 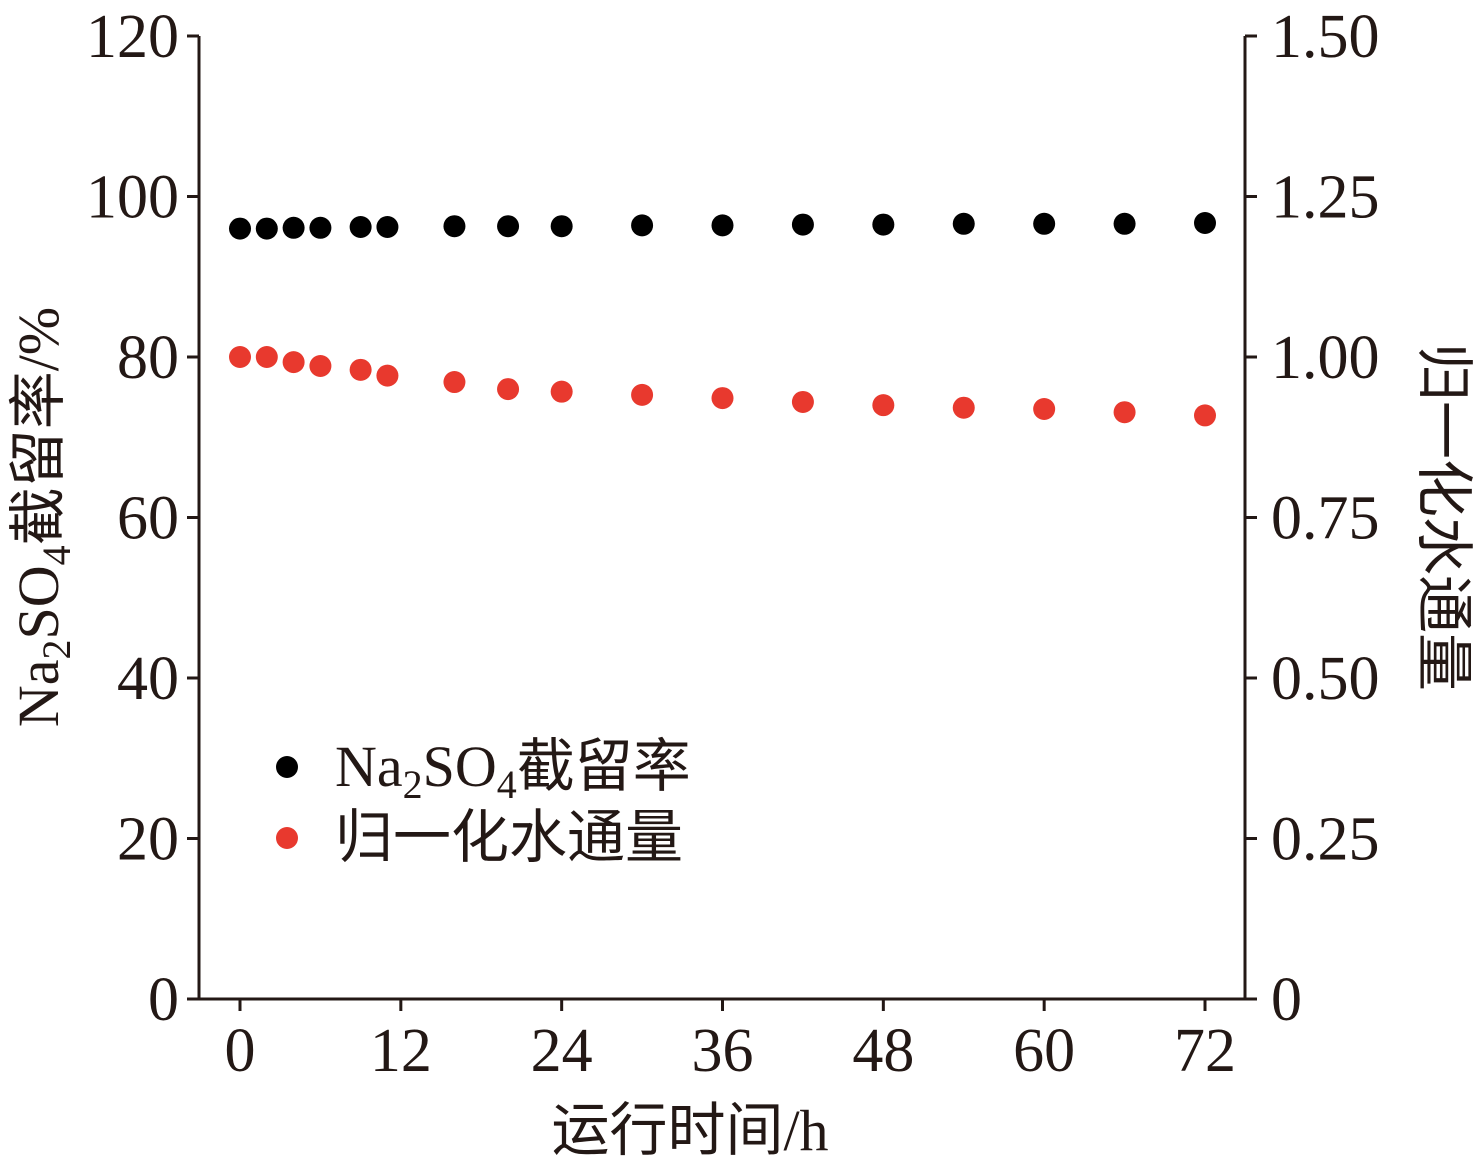 What do you see at coordinates (1325, 840) in the screenshot?
I see `right-y-tick-label: 0.25` at bounding box center [1325, 840].